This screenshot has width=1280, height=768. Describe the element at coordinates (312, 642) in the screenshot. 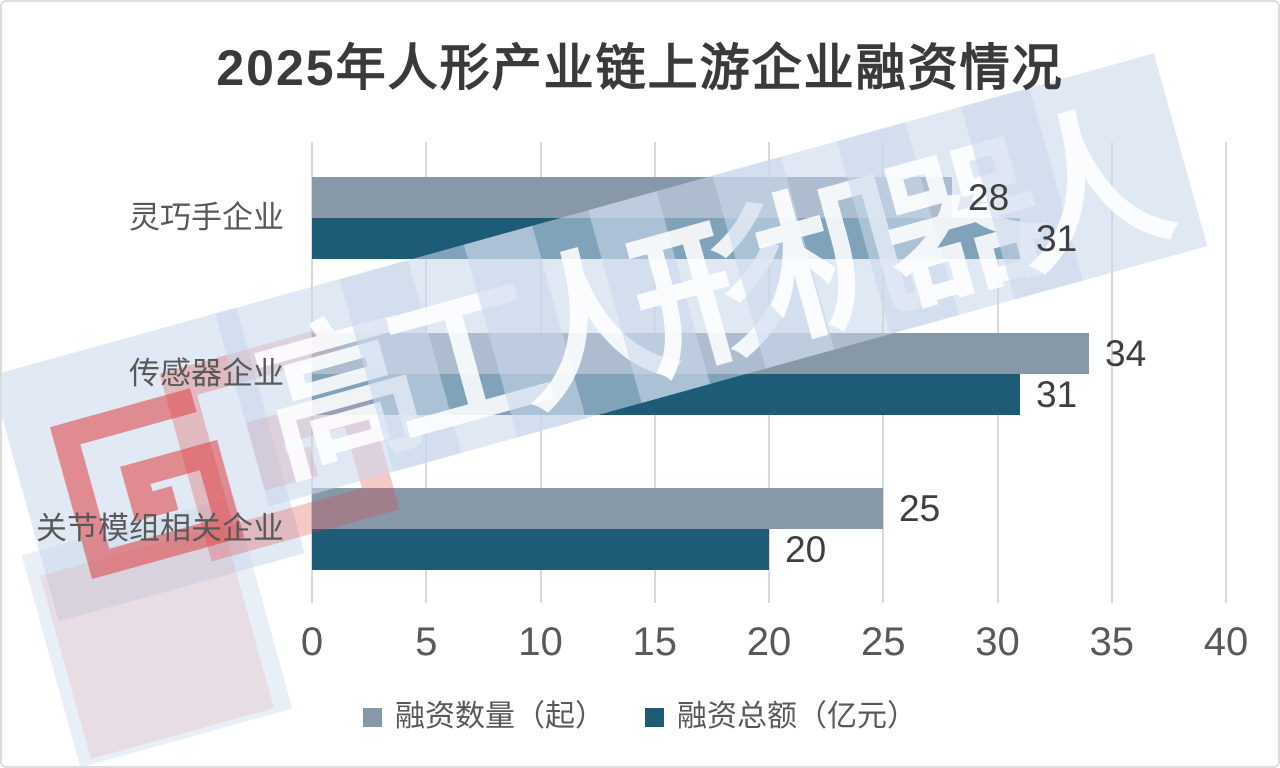

I see `x-axis-tick-label: 0` at that location.